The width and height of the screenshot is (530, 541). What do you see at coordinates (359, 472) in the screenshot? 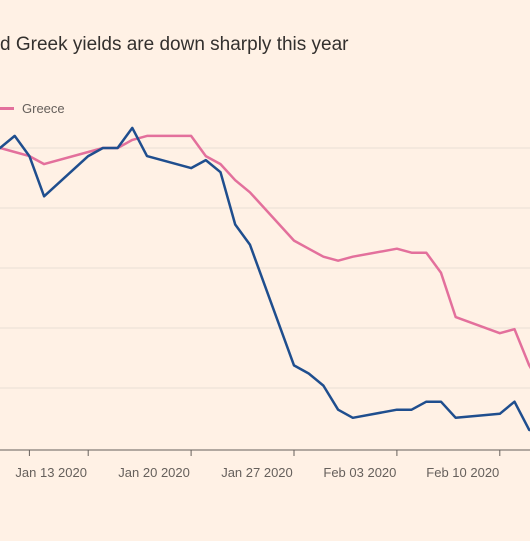
I see `x-tick-label-3: Feb 03 2020` at bounding box center [359, 472].